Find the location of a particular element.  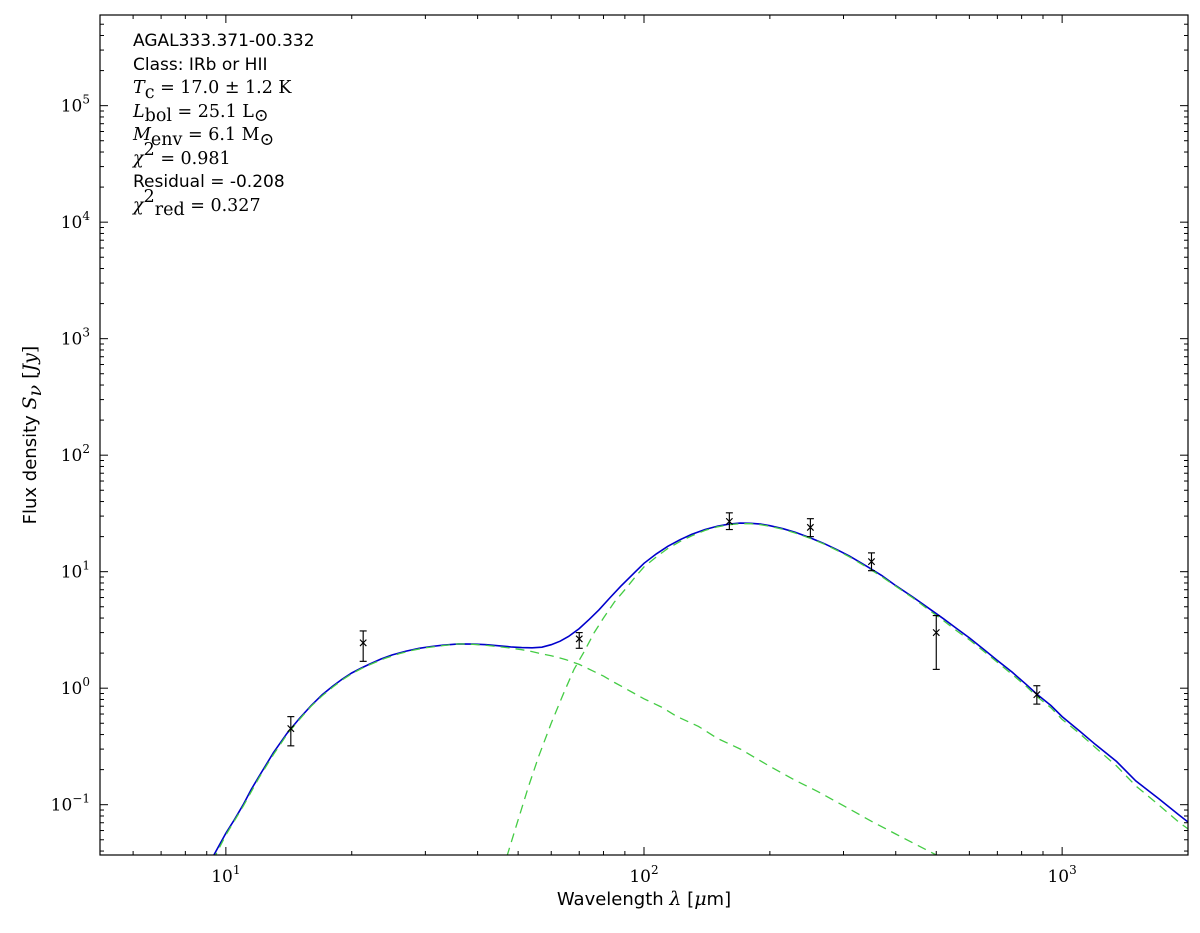

text-segment: bol is located at coordinates (158, 116).